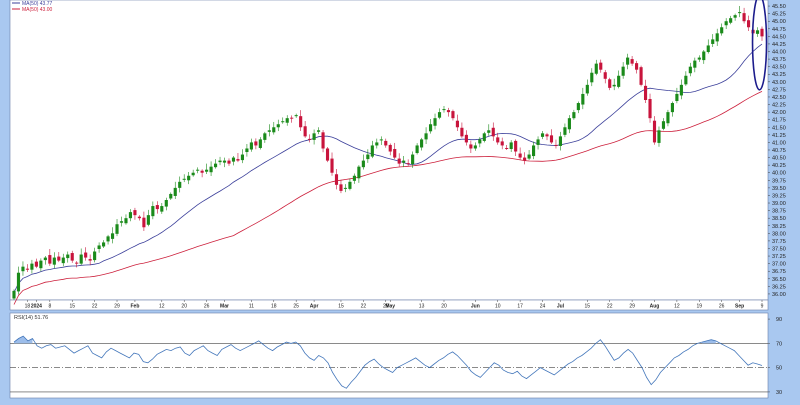 Image resolution: width=800 pixels, height=405 pixels. What do you see at coordinates (134, 307) in the screenshot?
I see `date-axis-label: Feb` at bounding box center [134, 307].